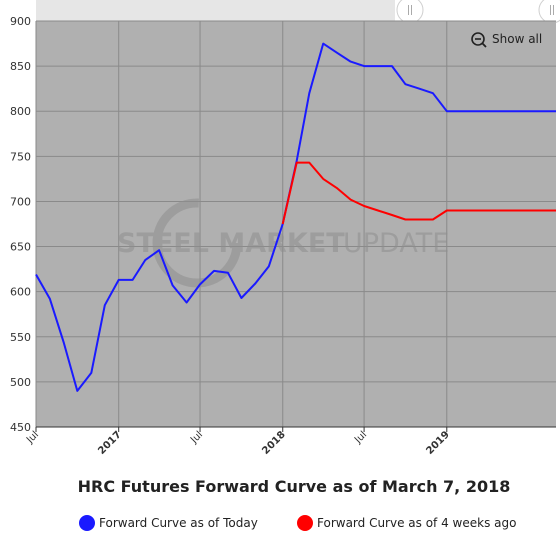  I want to click on legend-item-4-weeks-ago: Forward Curve as of 4 weeks ago, so click(406, 523).